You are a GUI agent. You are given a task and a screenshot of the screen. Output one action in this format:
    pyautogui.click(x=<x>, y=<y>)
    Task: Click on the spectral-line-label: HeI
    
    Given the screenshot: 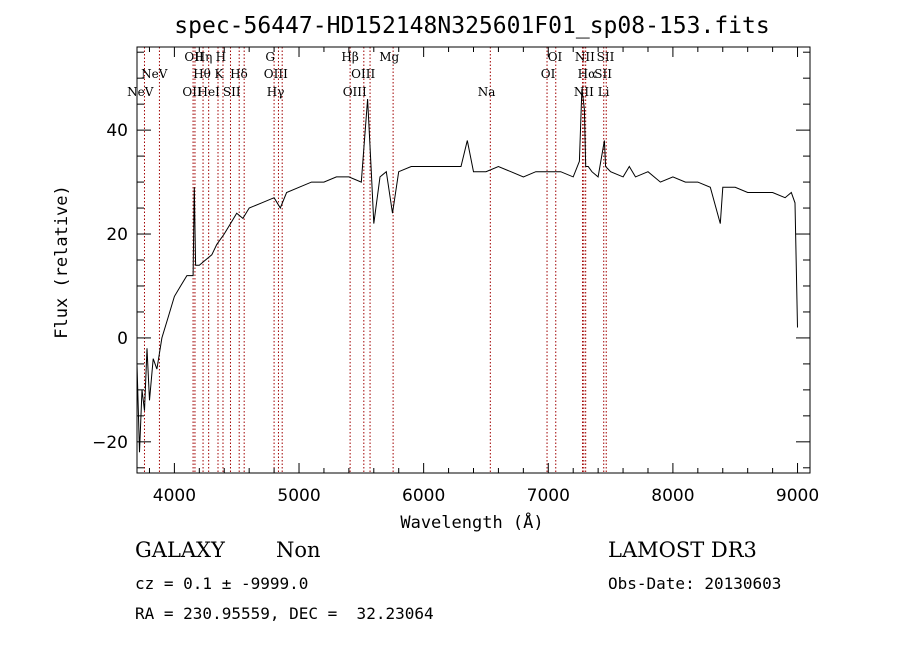 What is the action you would take?
    pyautogui.click(x=209, y=92)
    